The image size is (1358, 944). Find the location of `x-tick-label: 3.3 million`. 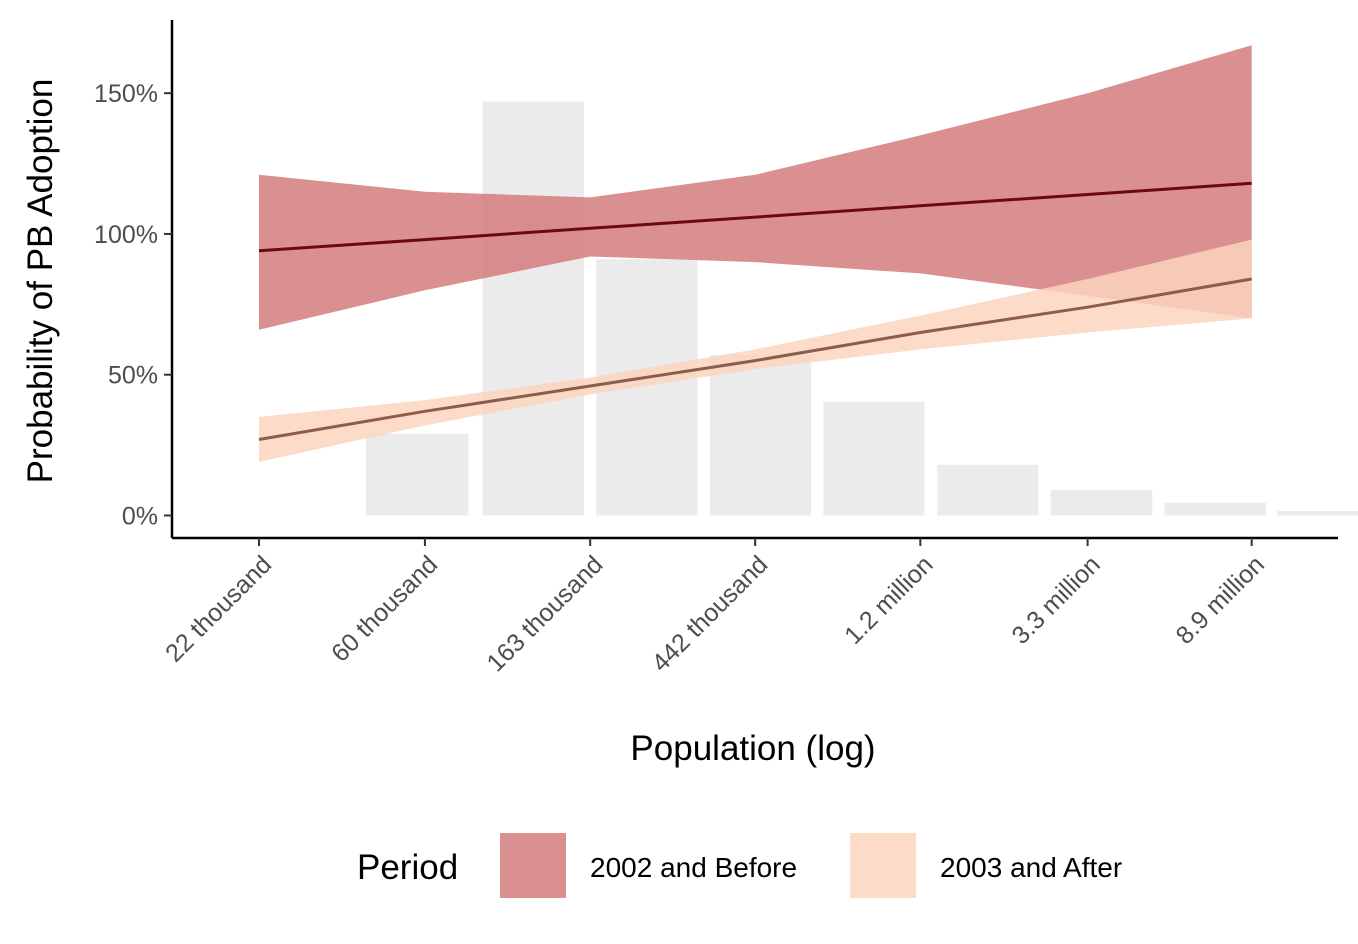

x-tick-label: 3.3 million is located at coordinates (1055, 599).